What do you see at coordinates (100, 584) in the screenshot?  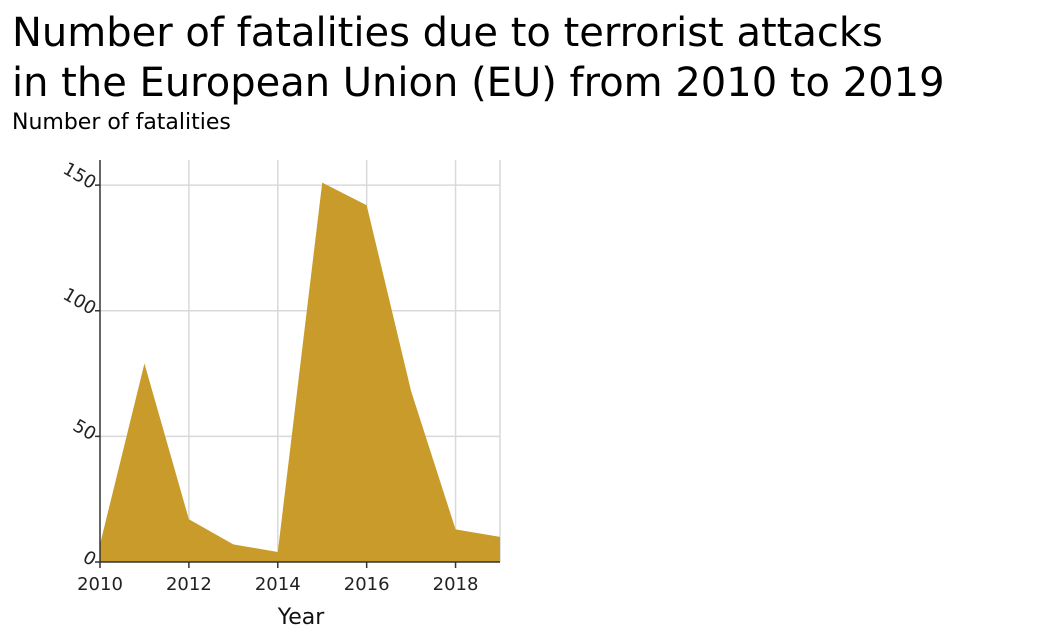 I see `x-tick-label-2010: 2010` at bounding box center [100, 584].